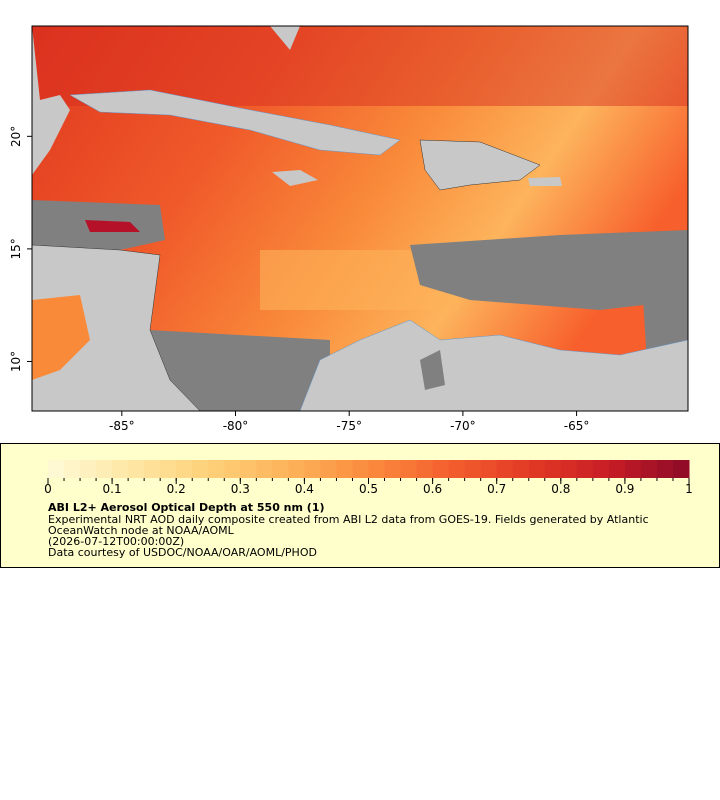  Describe the element at coordinates (16, 136) in the screenshot. I see `y-tick-label: 20°` at that location.